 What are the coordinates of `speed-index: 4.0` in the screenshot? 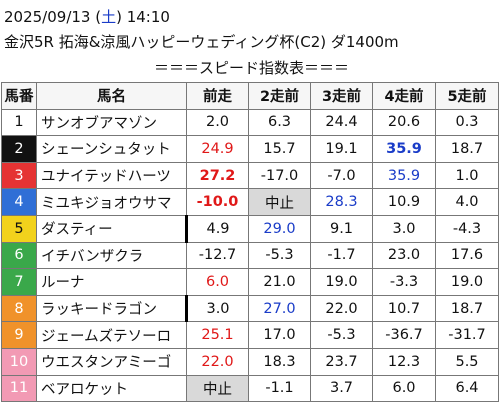 It's located at (467, 202).